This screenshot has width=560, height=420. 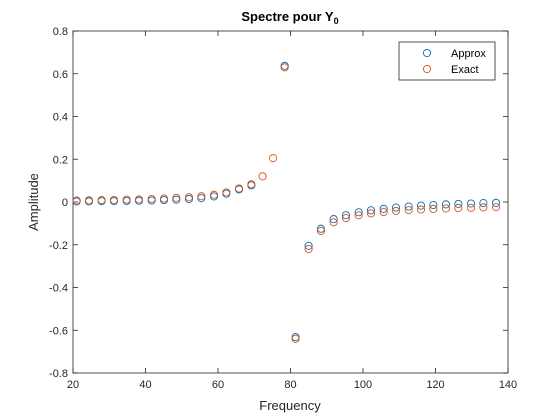 What do you see at coordinates (145, 385) in the screenshot?
I see `x-tick-label: 40` at bounding box center [145, 385].